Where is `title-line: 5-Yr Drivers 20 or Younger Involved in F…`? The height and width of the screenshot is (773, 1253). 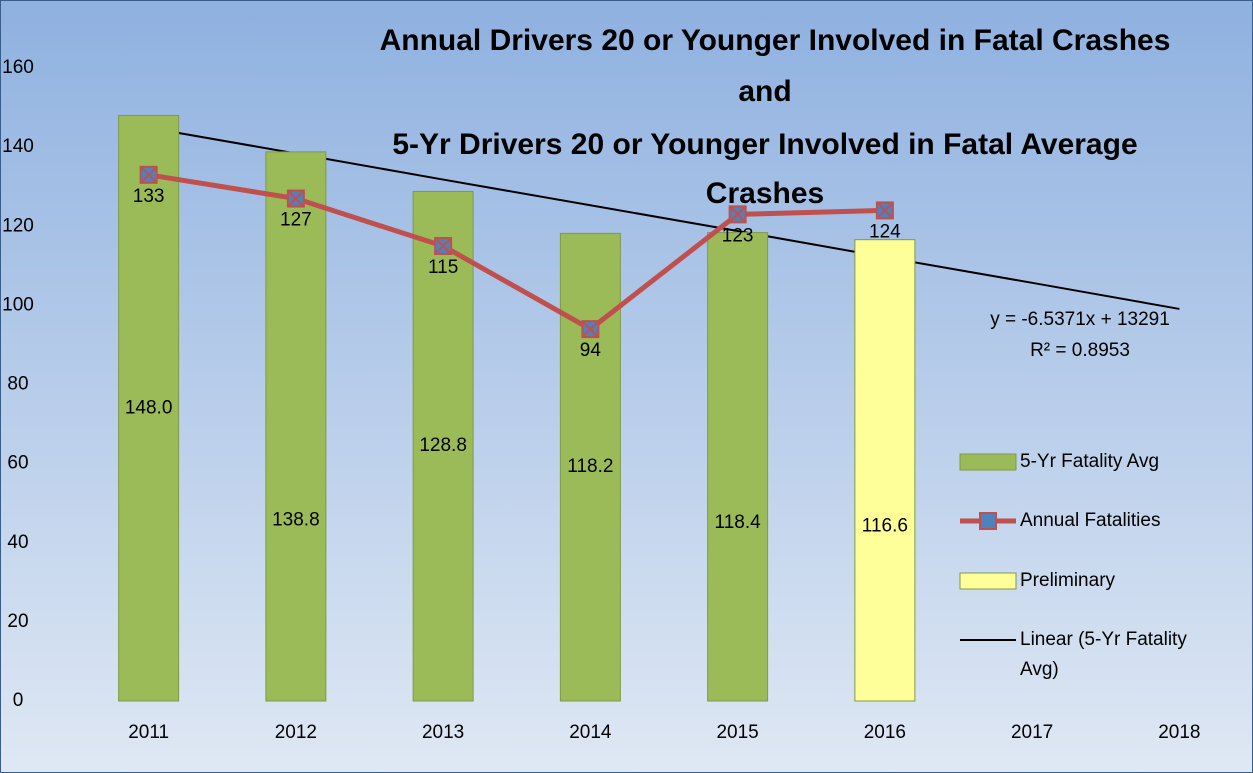 title-line: 5-Yr Drivers 20 or Younger Involved in F… is located at coordinates (764, 144).